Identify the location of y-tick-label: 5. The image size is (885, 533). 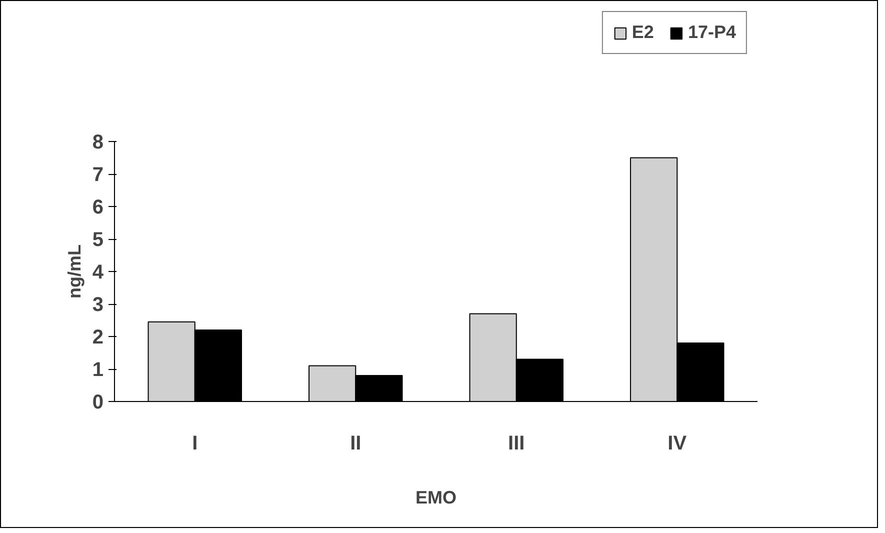
(98, 240).